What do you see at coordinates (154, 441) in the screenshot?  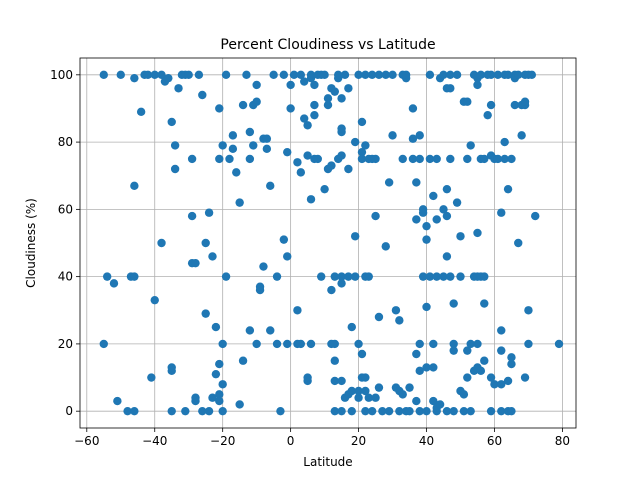 I see `x-tick-label: −40` at bounding box center [154, 441].